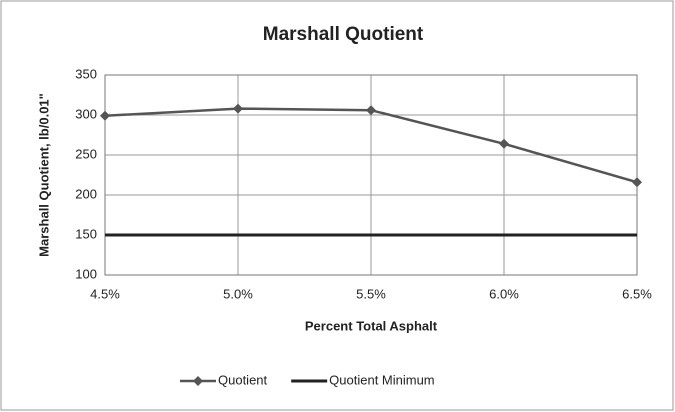 The width and height of the screenshot is (675, 412). Describe the element at coordinates (243, 379) in the screenshot. I see `legend-label: Quotient` at that location.